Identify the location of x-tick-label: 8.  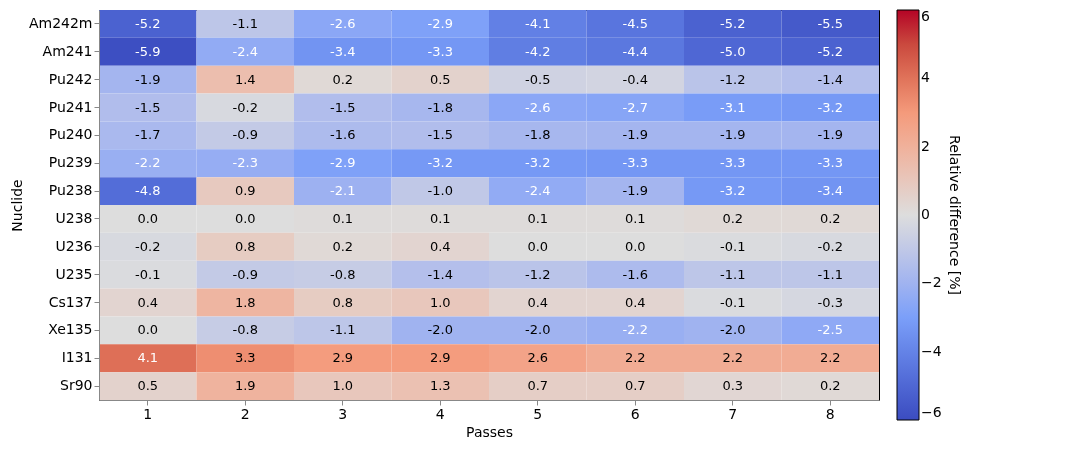
(830, 413).